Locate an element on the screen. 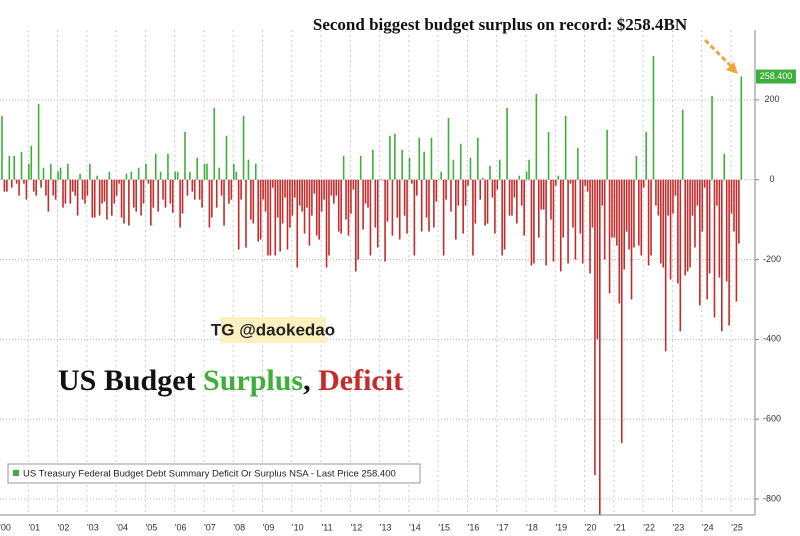  x-tick-label: '03 is located at coordinates (93, 527).